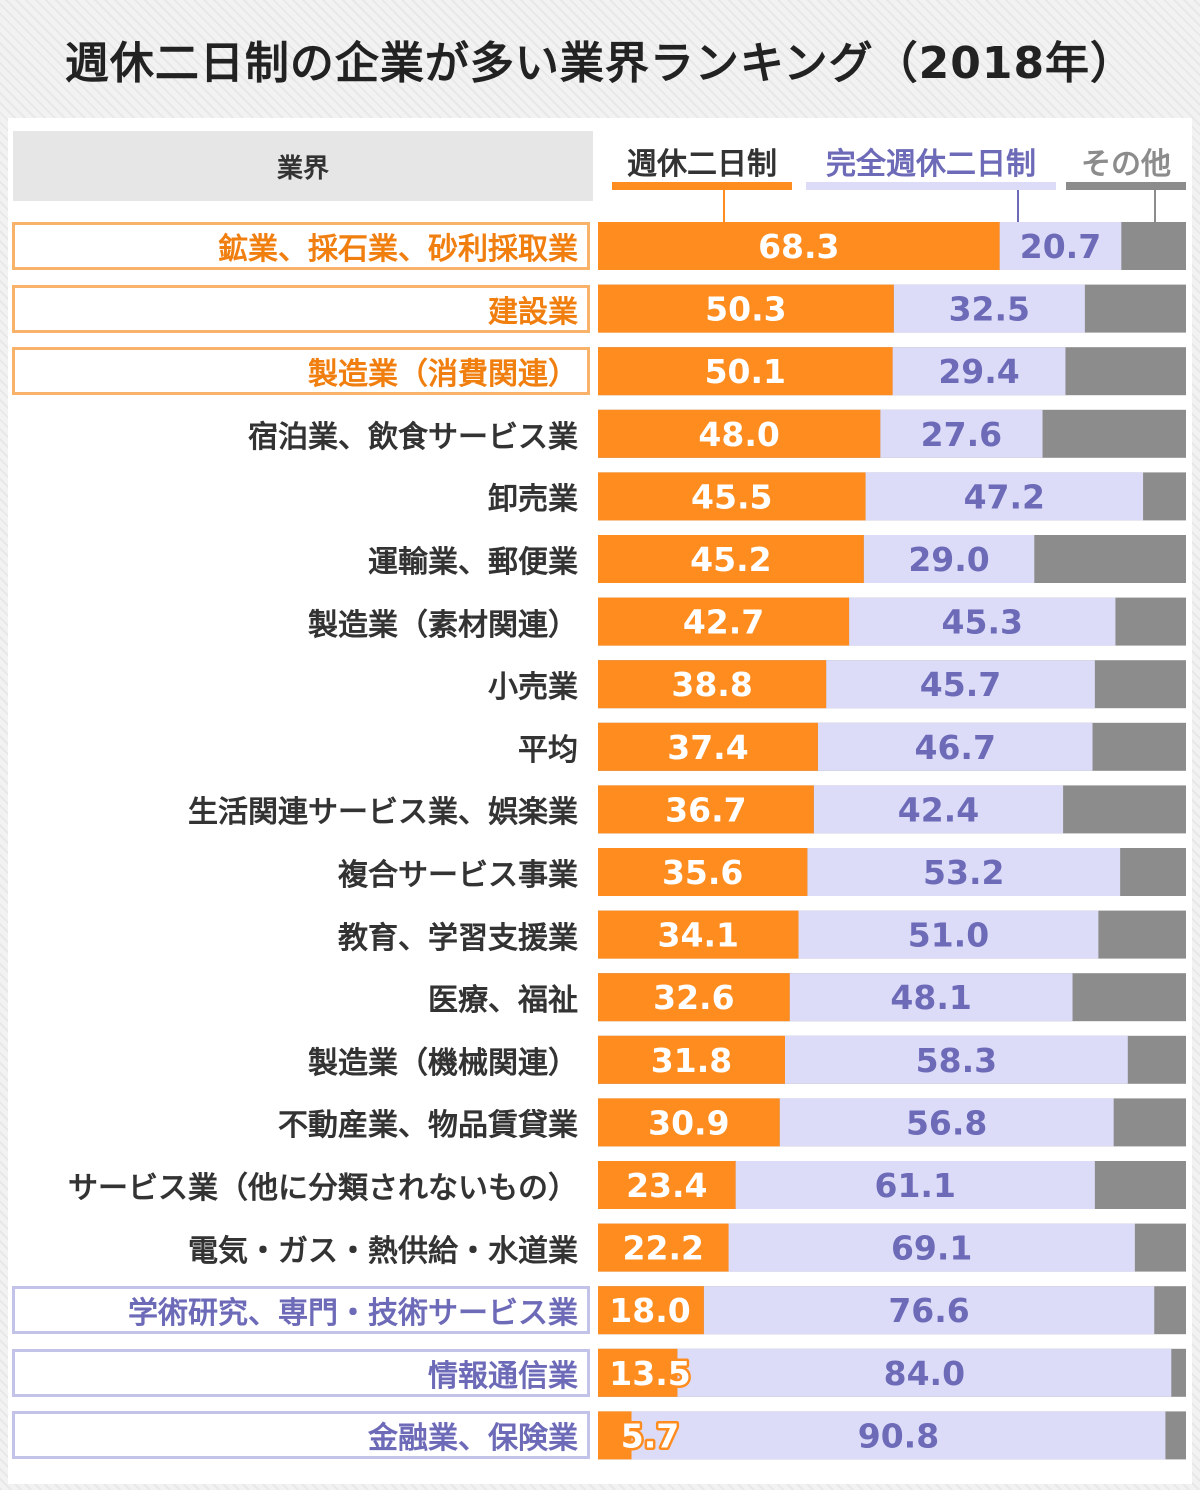 The width and height of the screenshot is (1200, 1490). I want to click on row-18-bar-full2, so click(929, 1310).